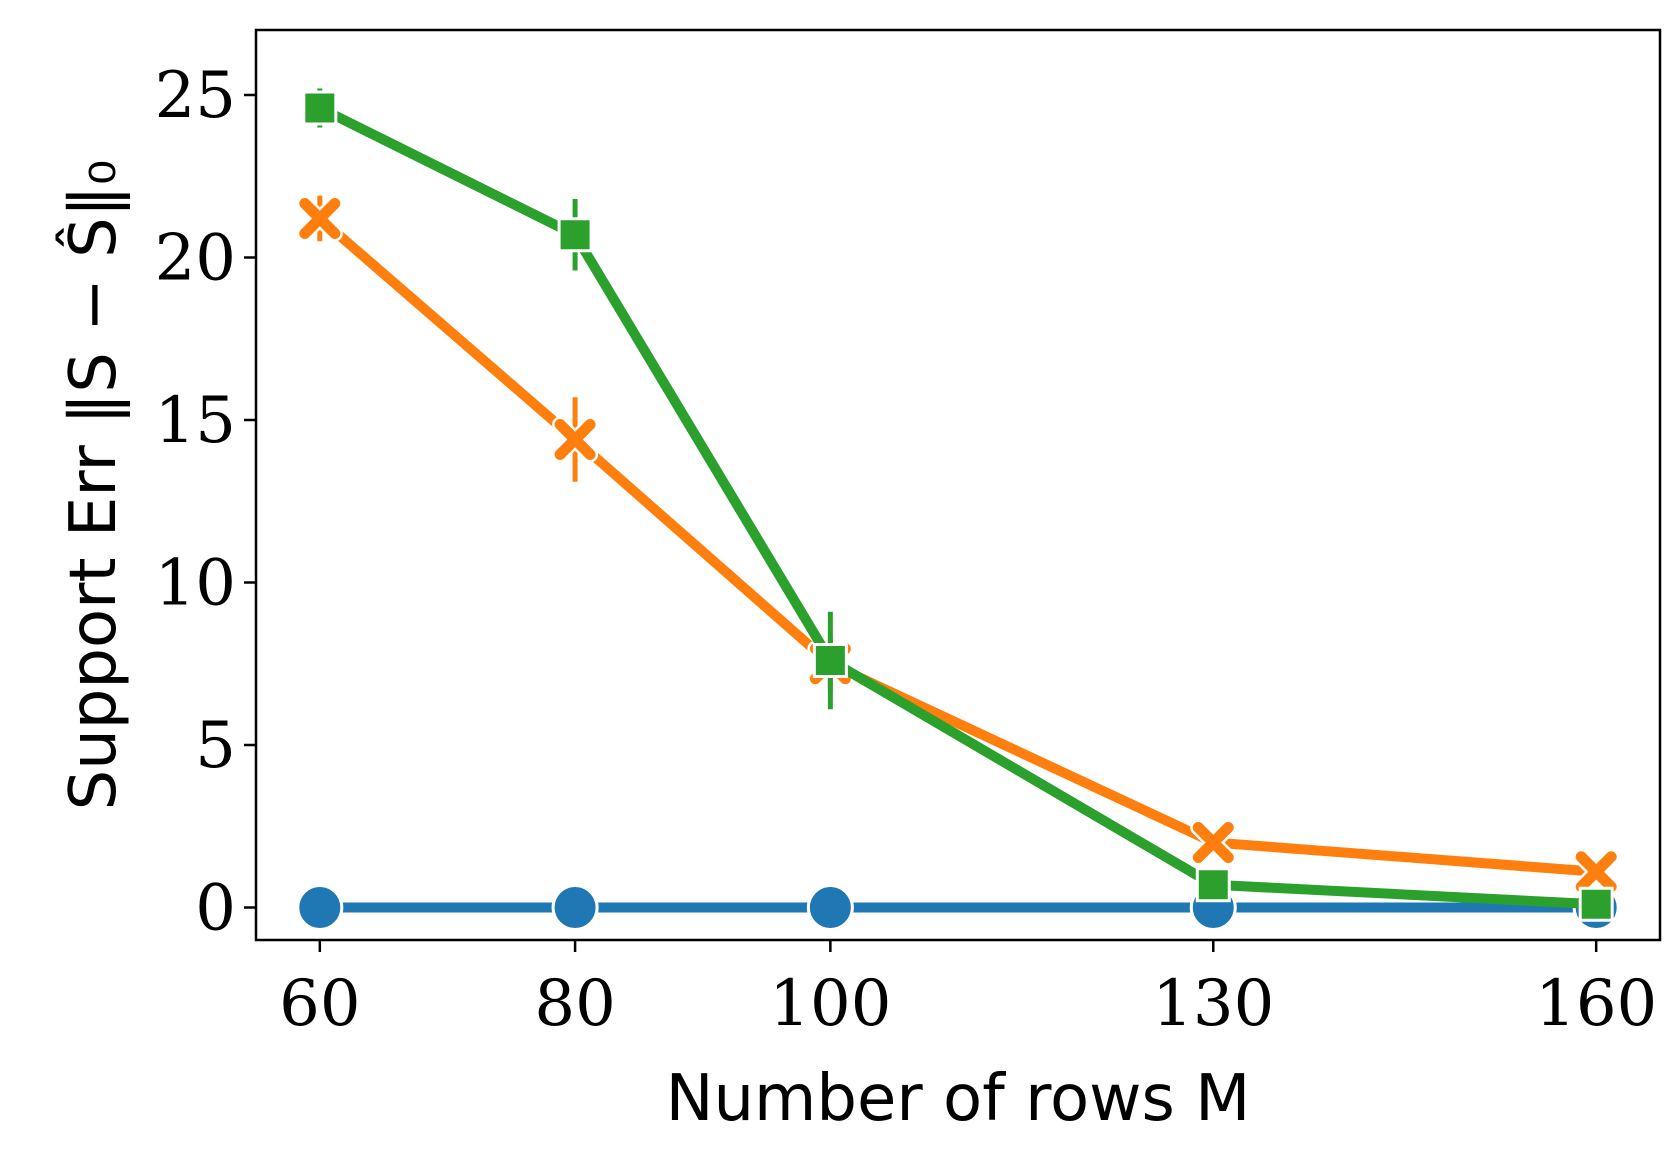 The image size is (1680, 1163). I want to click on x-tick-label: 100, so click(830, 1004).